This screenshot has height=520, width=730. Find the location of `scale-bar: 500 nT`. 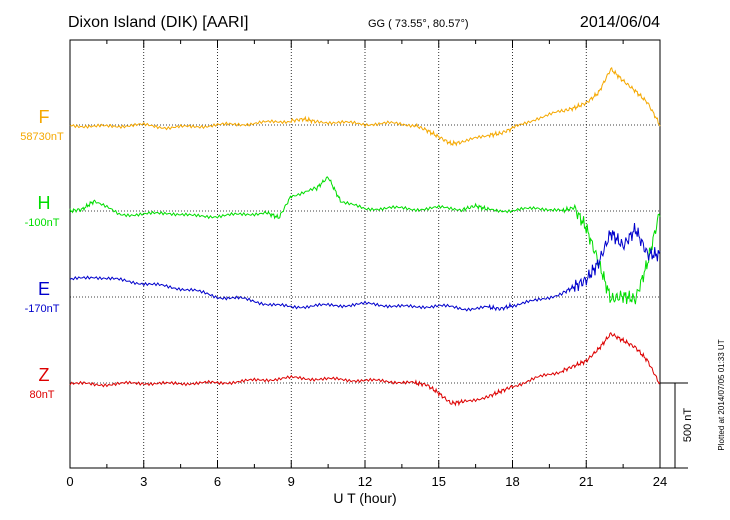

scale-bar: 500 nT is located at coordinates (677, 425).